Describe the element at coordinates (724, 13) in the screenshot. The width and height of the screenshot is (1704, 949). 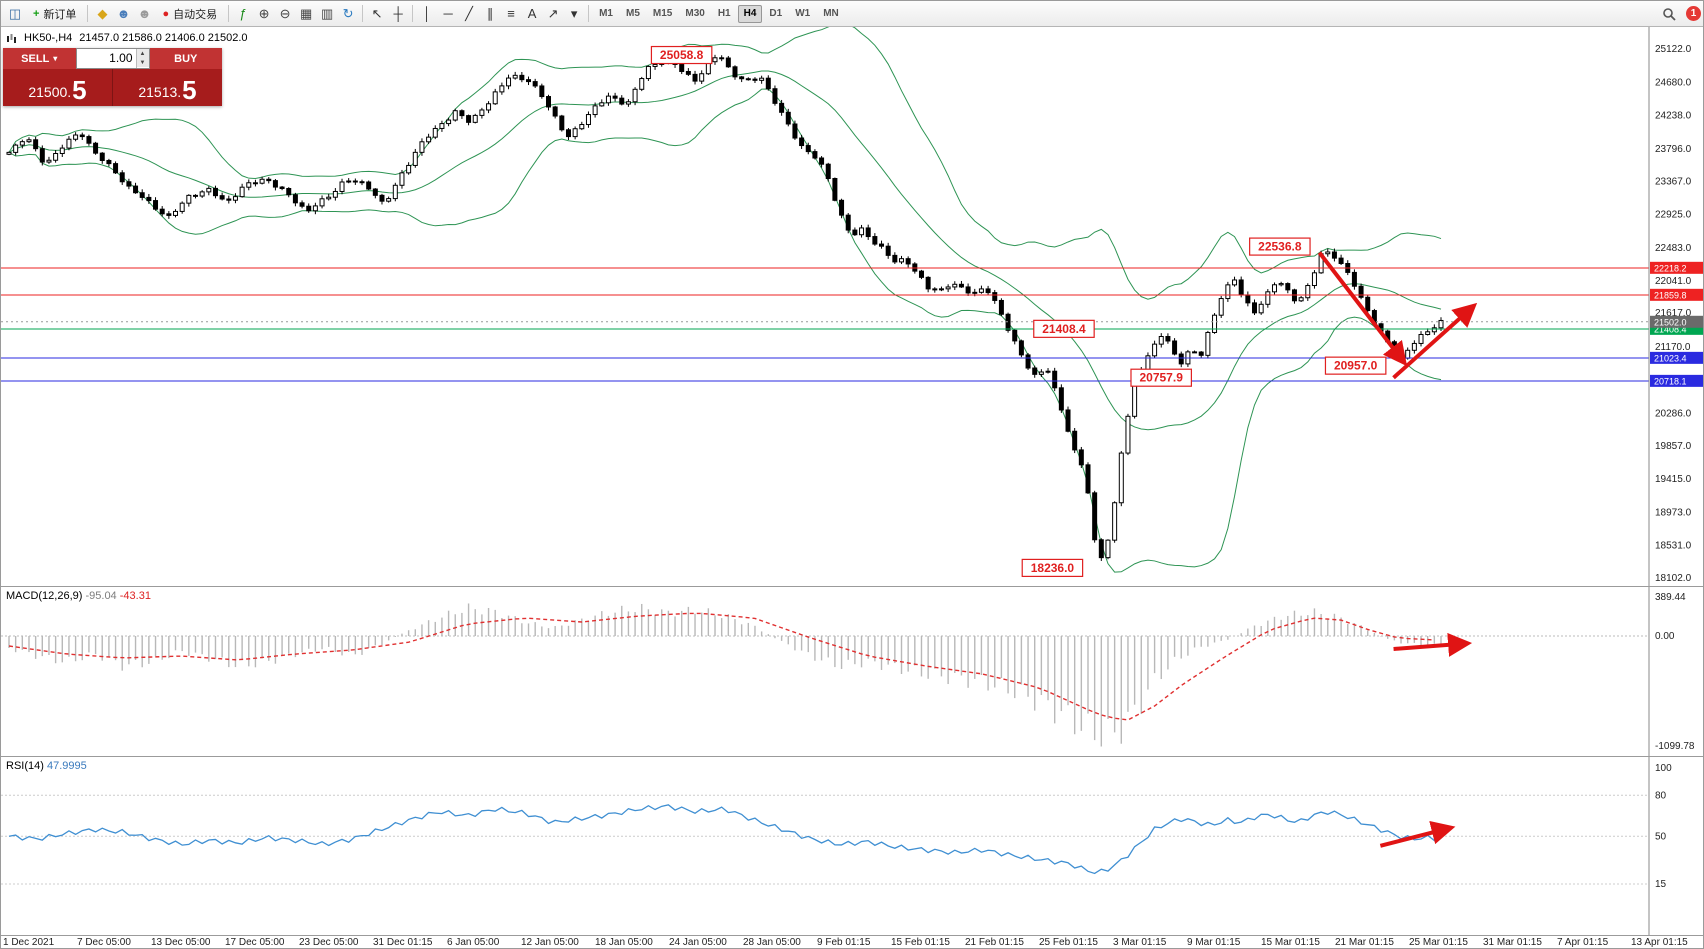
I see `timeframe-button-h1: H1` at that location.